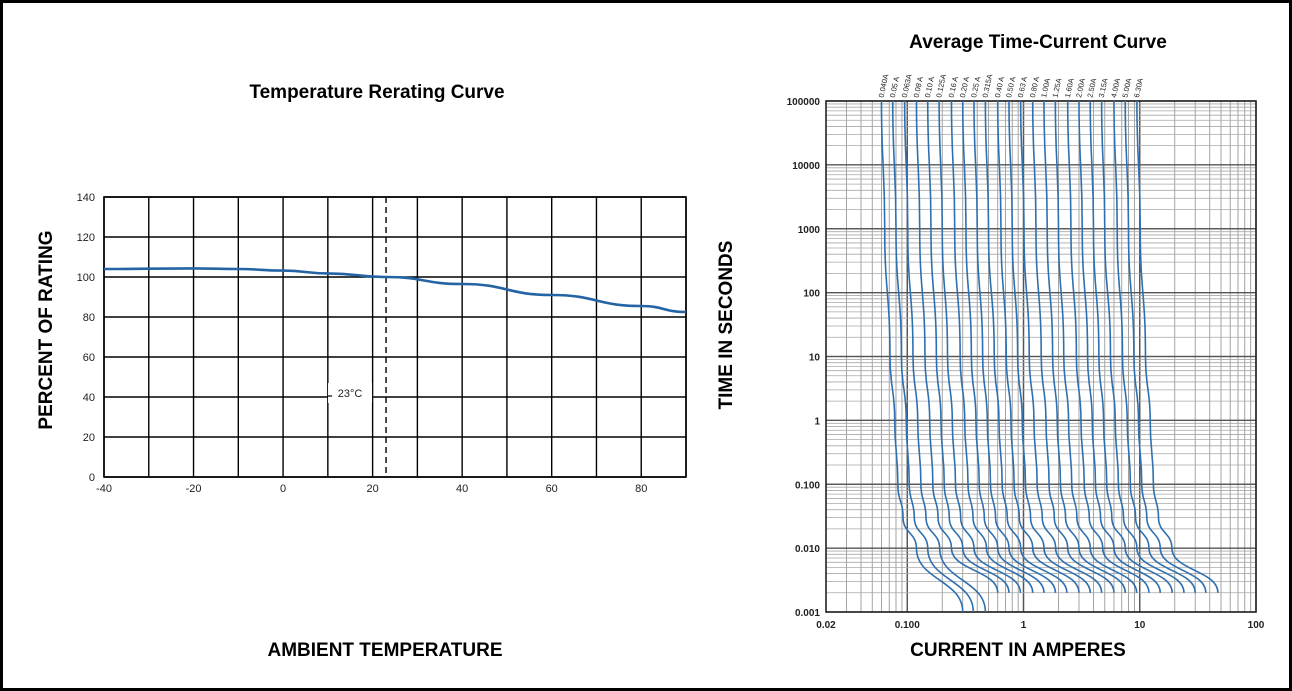  What do you see at coordinates (809, 230) in the screenshot?
I see `y-tick-label: 1000` at bounding box center [809, 230].